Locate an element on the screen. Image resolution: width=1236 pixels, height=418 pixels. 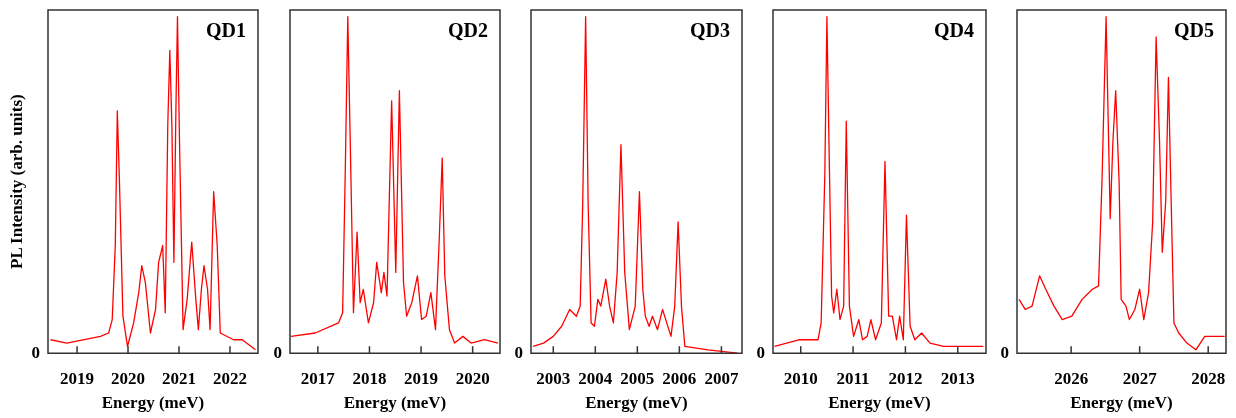
x-tick-label: 2028 is located at coordinates (1208, 378).